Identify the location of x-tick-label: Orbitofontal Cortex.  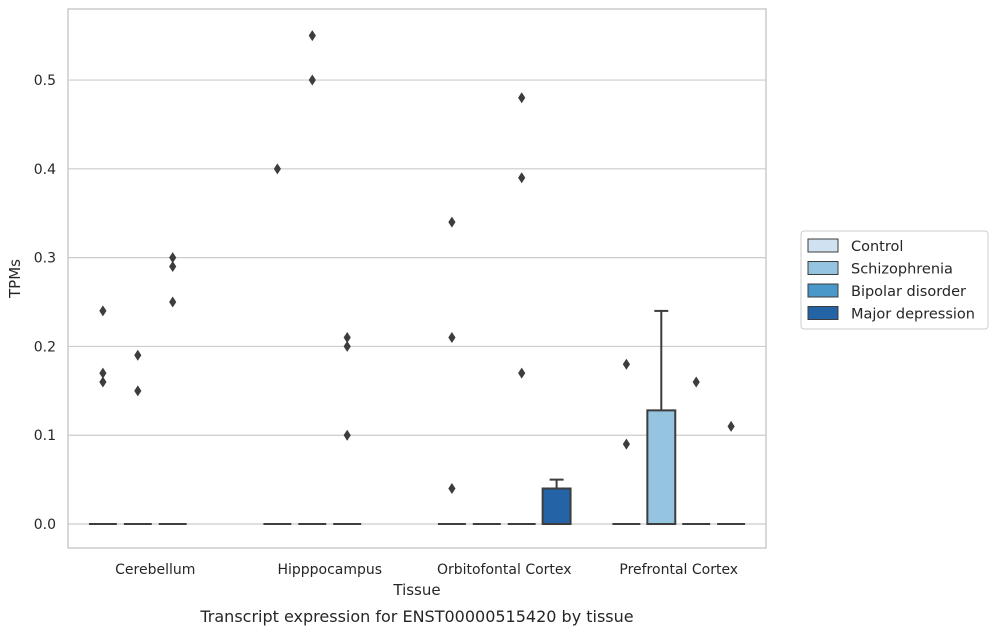
(504, 570).